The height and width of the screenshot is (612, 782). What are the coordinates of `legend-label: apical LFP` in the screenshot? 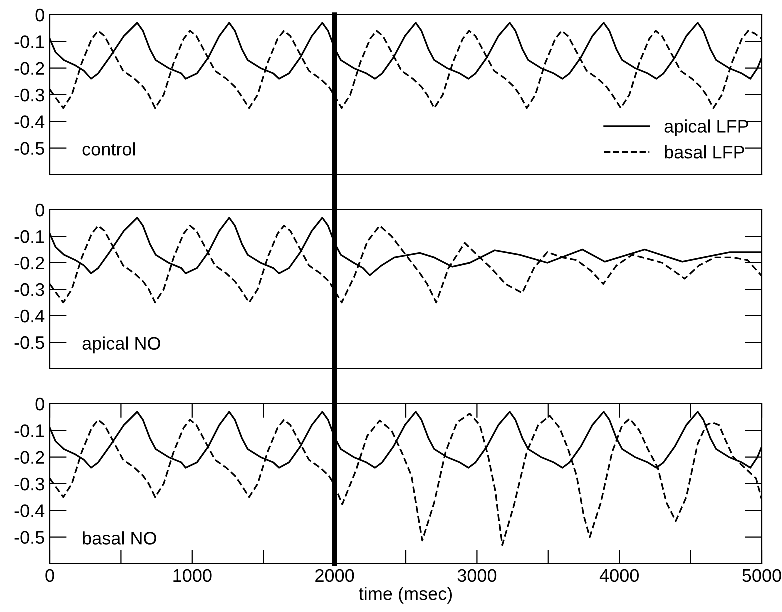 It's located at (706, 128).